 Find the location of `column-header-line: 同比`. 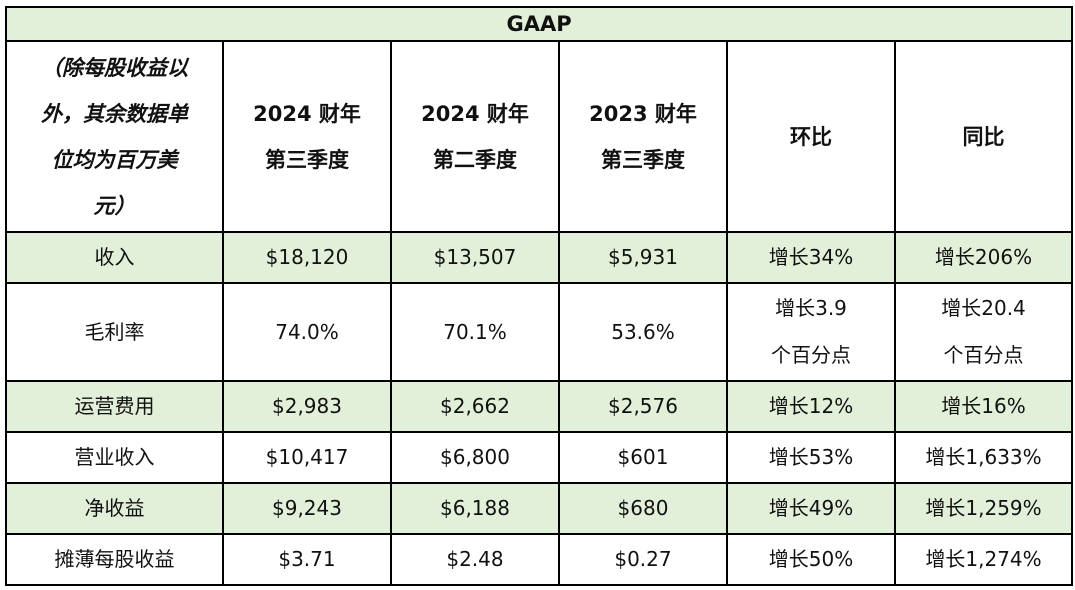

column-header-line: 同比 is located at coordinates (983, 136).